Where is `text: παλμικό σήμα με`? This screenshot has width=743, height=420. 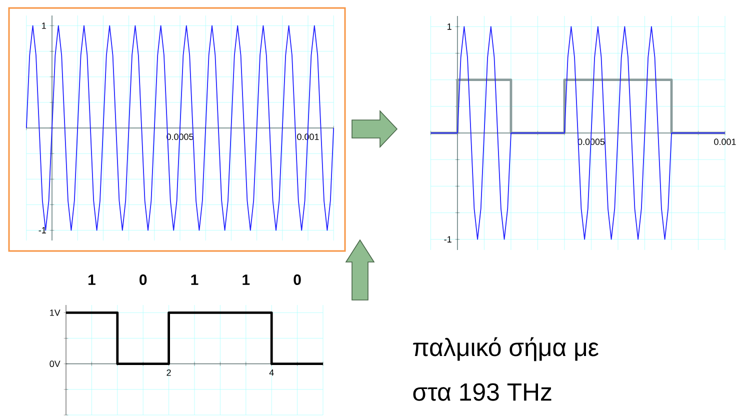 text: παλμικό σήμα με is located at coordinates (506, 349).